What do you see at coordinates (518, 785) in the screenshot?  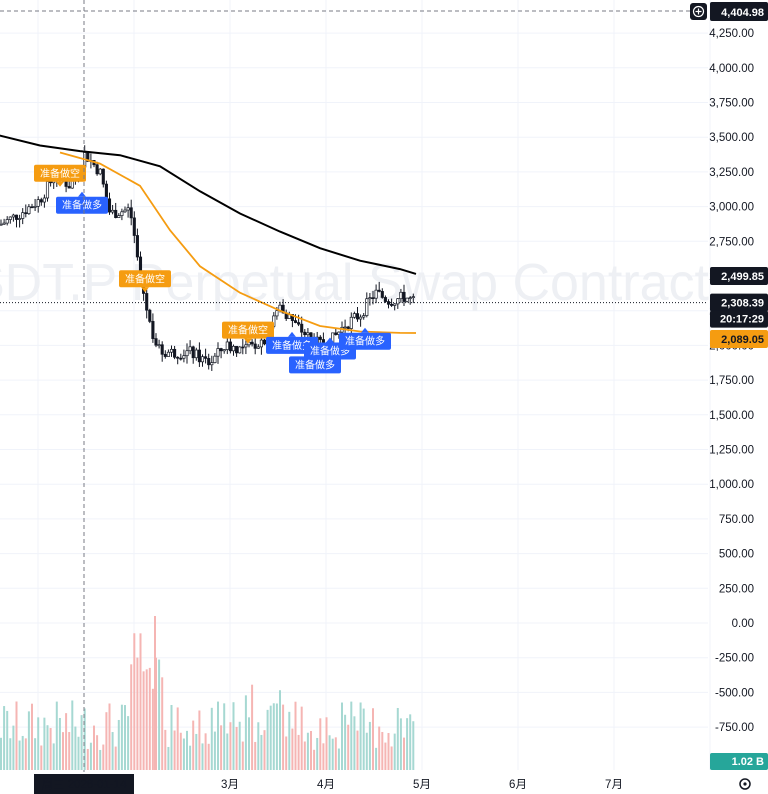 I see `x-tick-label: 6月` at bounding box center [518, 785].